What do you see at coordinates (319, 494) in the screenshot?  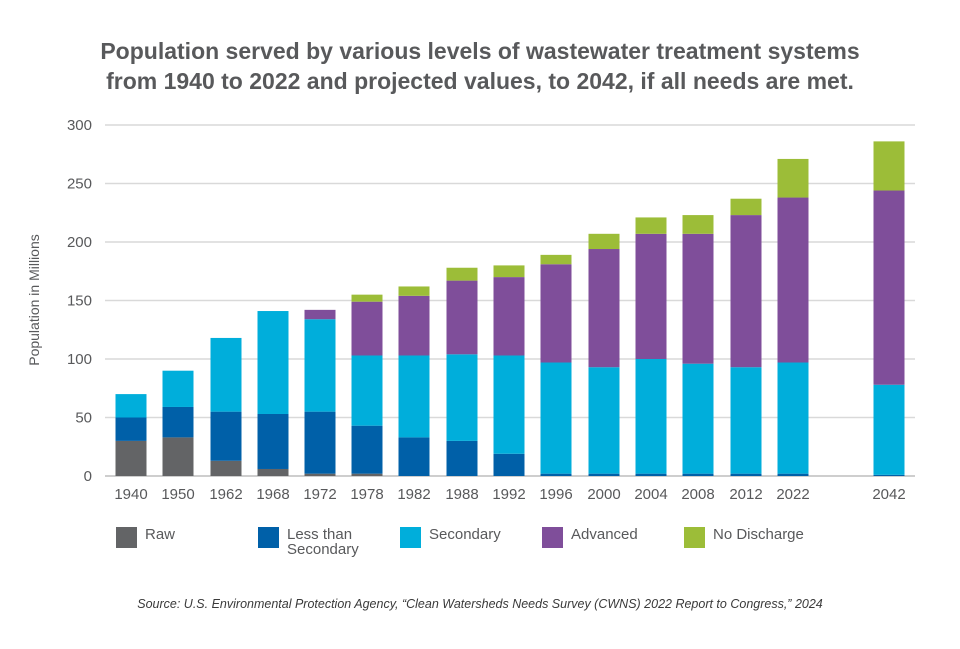 I see `x-tick-label: 1972` at bounding box center [319, 494].